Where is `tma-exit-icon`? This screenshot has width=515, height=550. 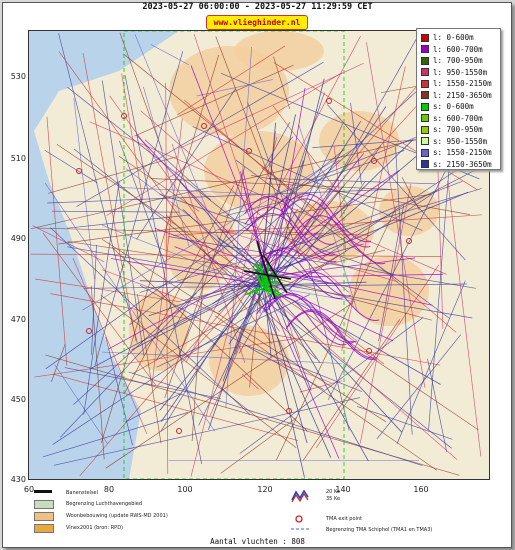
tma-exit-icon is located at coordinates (299, 519).